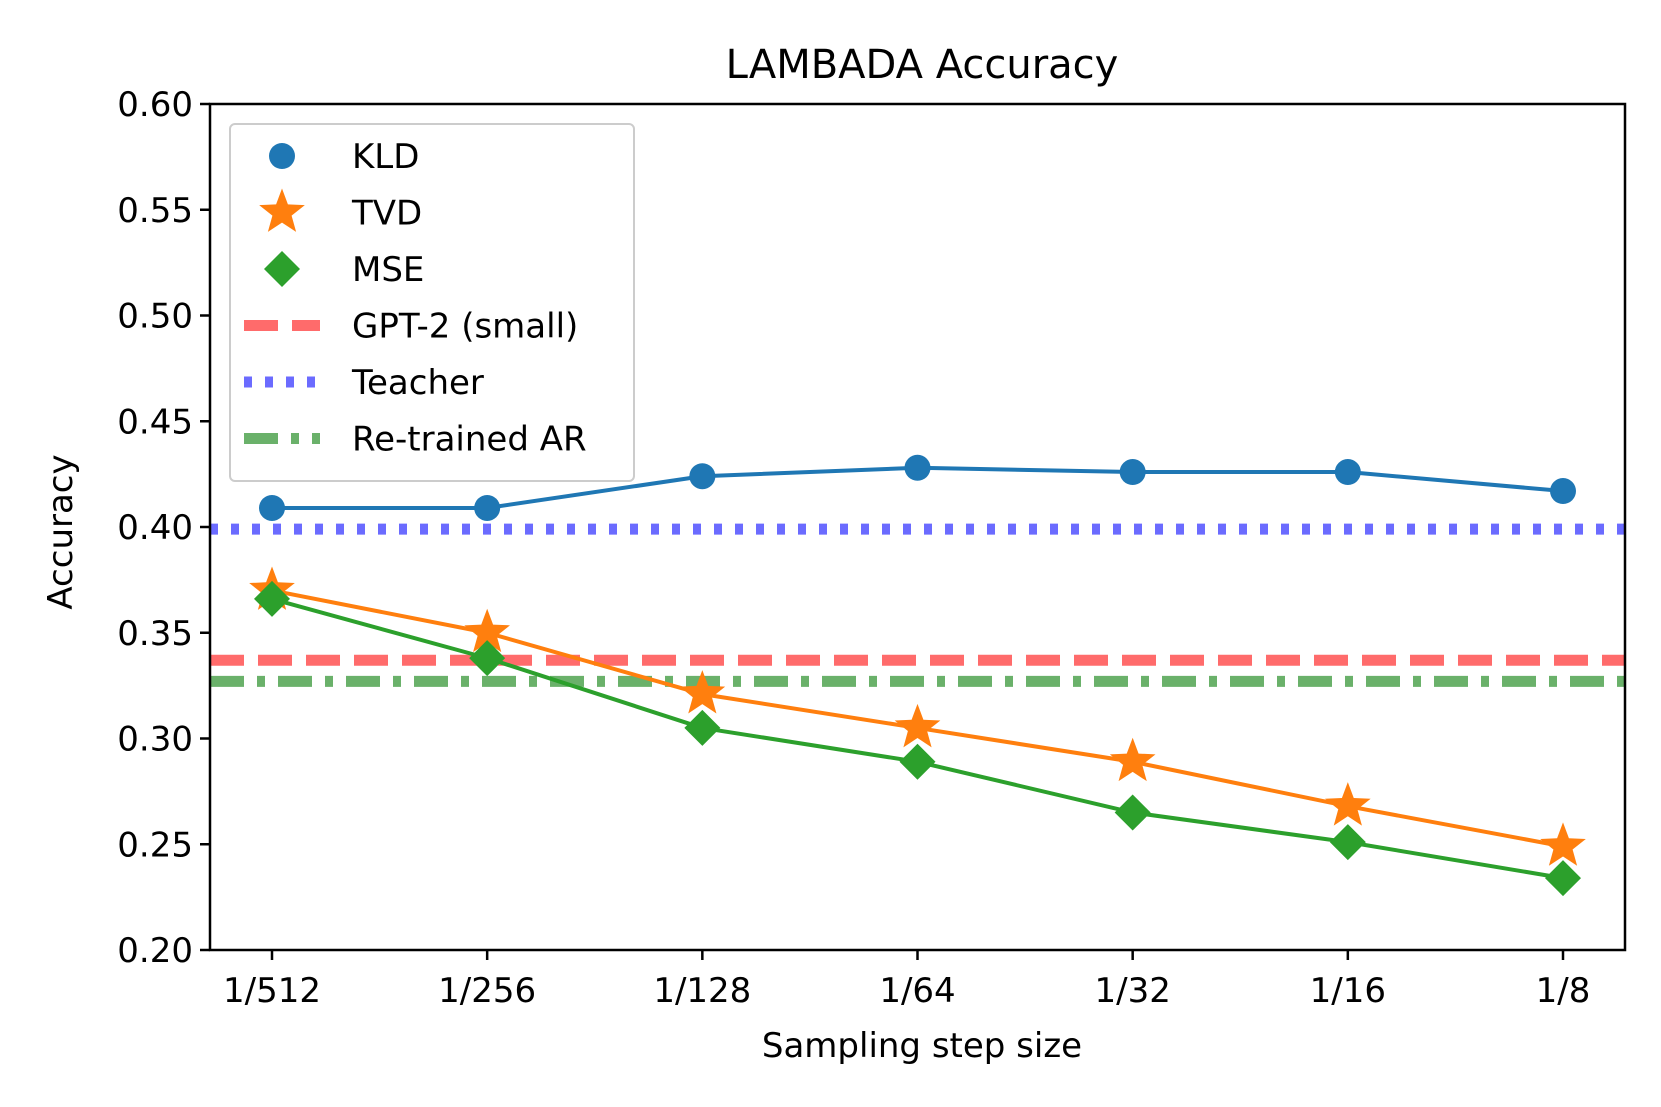  I want to click on x-tick-label: 1/128, so click(702, 991).